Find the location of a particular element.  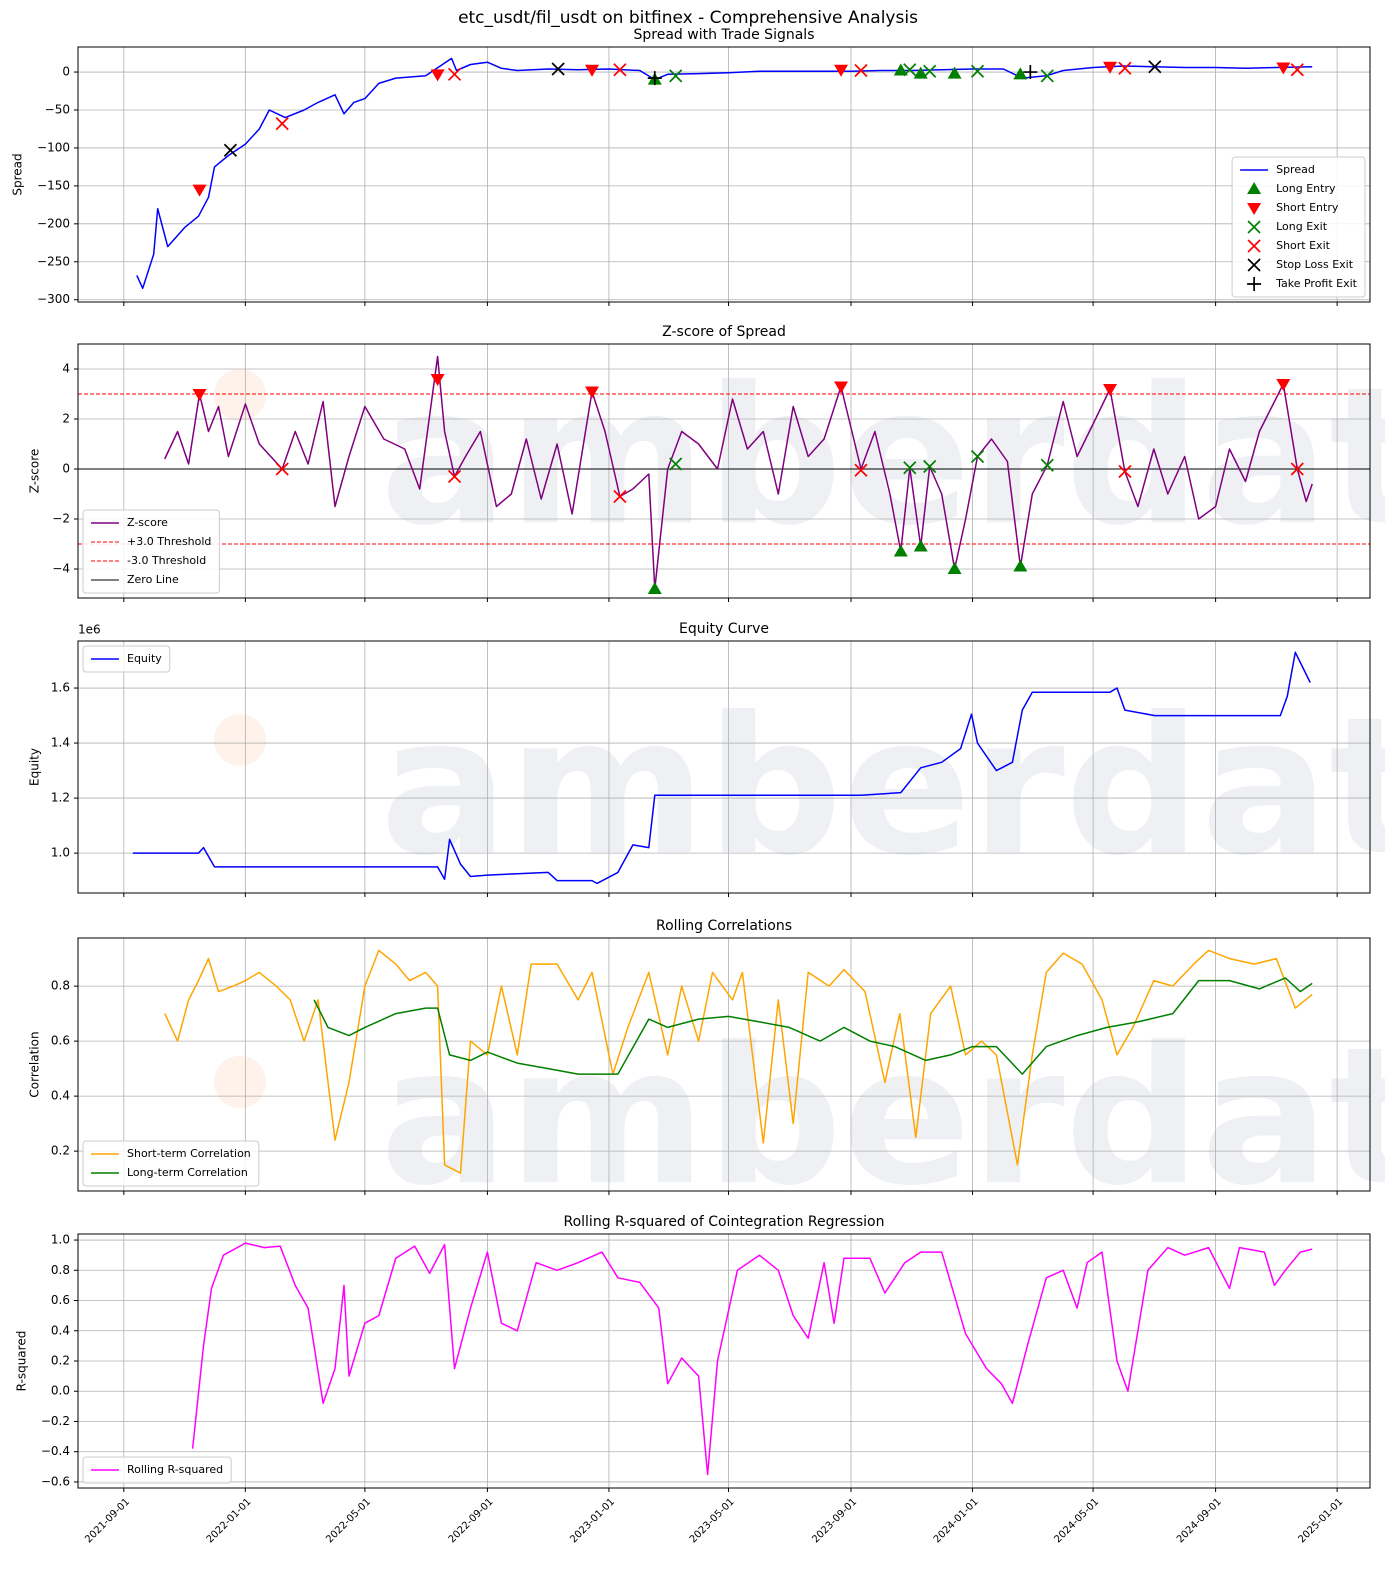

x-tick-label: 2023-09-01 is located at coordinates (834, 1520).